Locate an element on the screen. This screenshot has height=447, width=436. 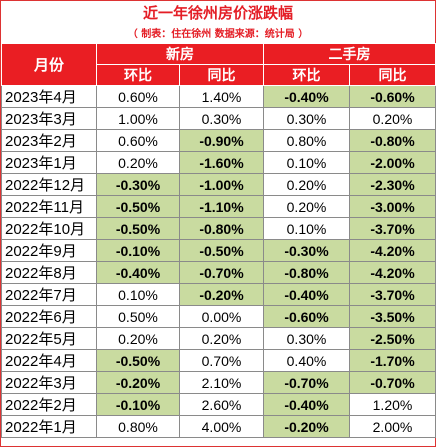
new-yoy-cell: -1.00% is located at coordinates (221, 184).